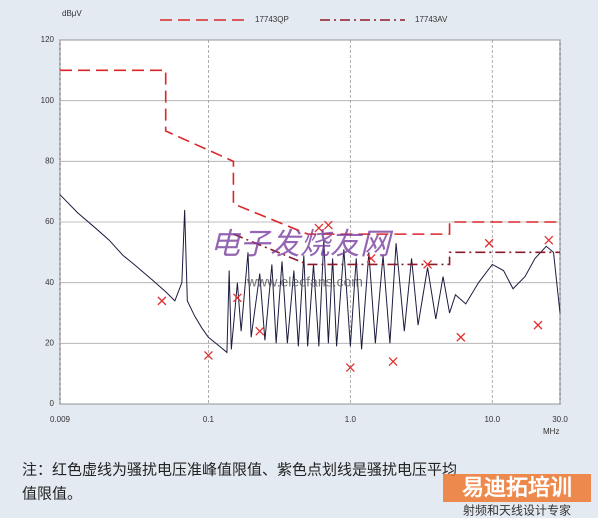 The image size is (598, 518). I want to click on x-tick-label: 1.0, so click(351, 419).